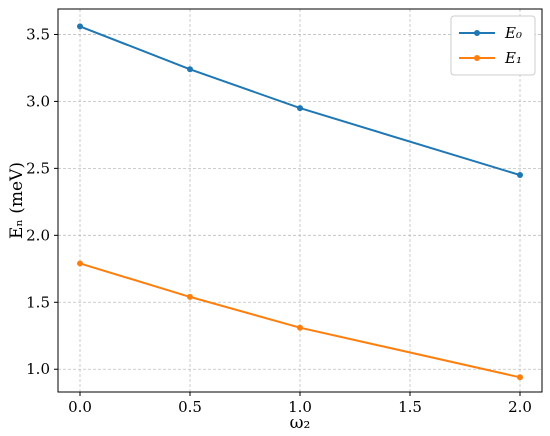 This screenshot has height=436, width=550. Describe the element at coordinates (520, 407) in the screenshot. I see `x-tick-label: 2.0` at that location.